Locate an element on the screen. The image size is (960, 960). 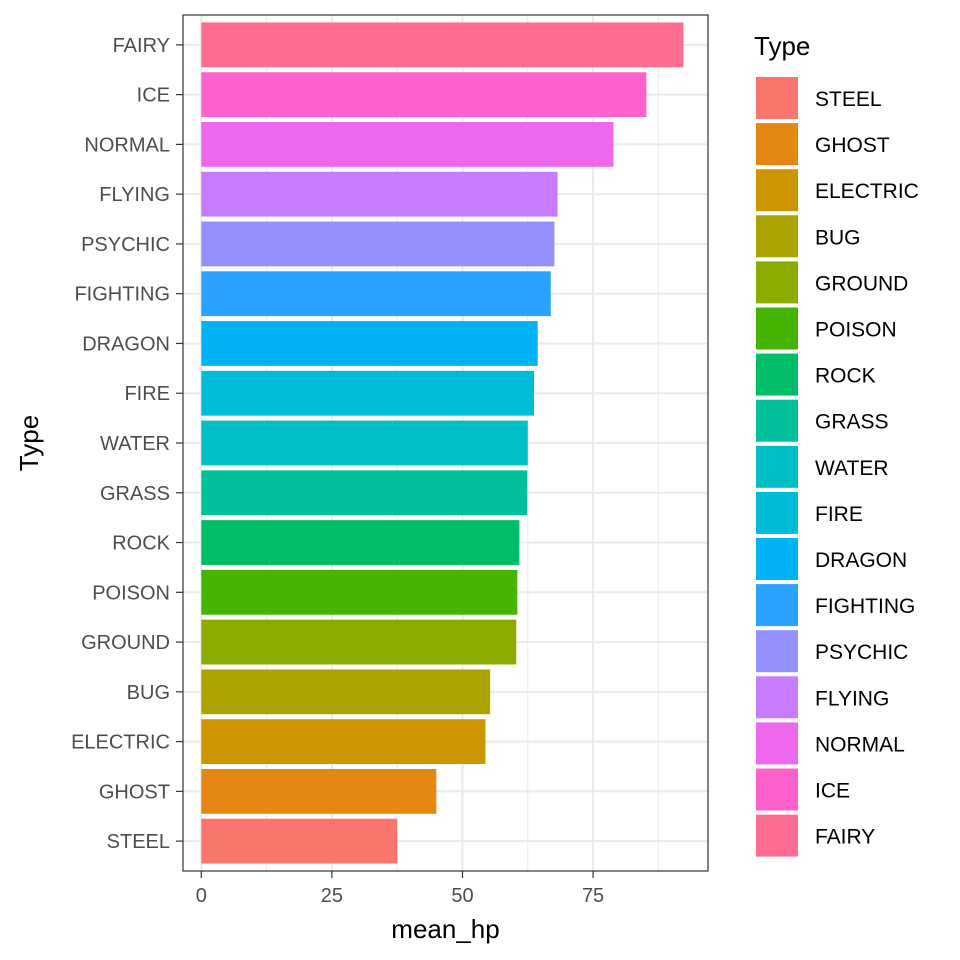
bar-fairy is located at coordinates (442, 45).